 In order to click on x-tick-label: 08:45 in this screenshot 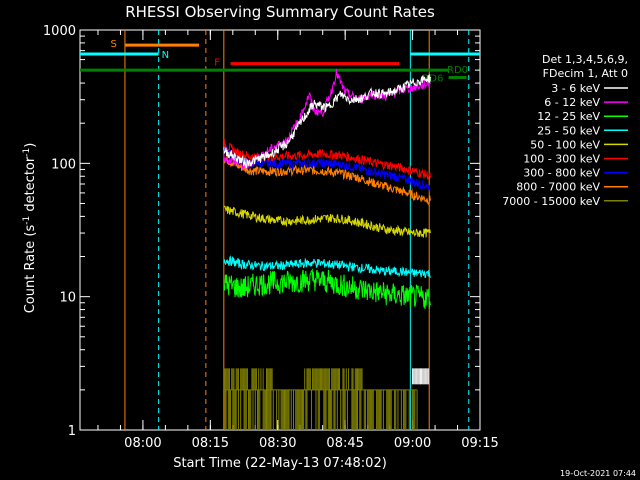, I will do `click(344, 443)`.